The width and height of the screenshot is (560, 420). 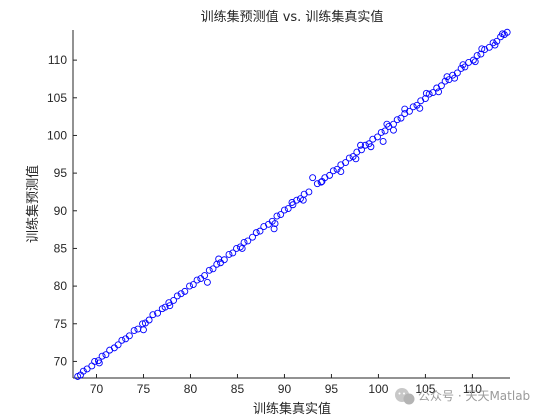 I want to click on x-tick-label: 70, so click(x=97, y=389).